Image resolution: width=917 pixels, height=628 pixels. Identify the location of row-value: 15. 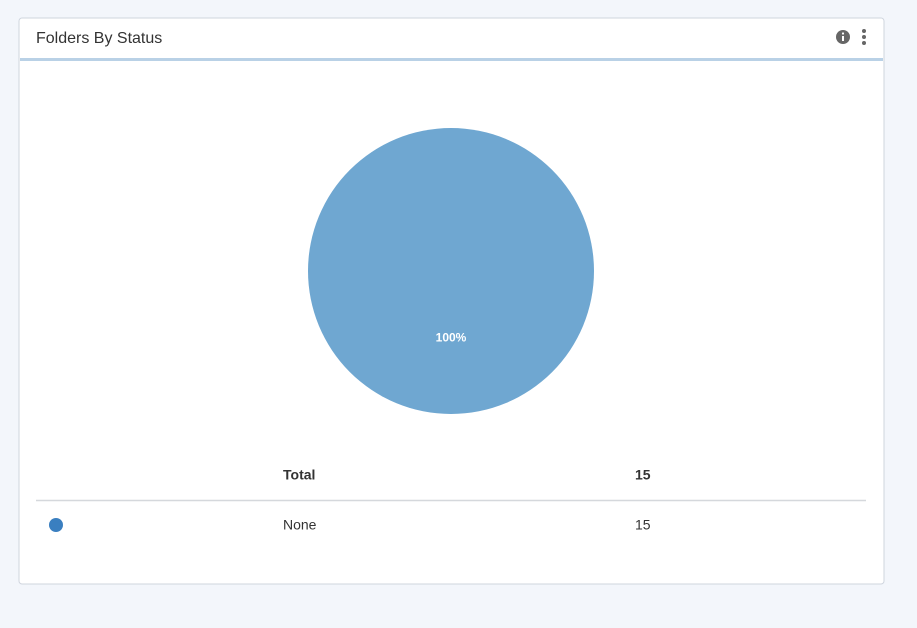
(643, 525).